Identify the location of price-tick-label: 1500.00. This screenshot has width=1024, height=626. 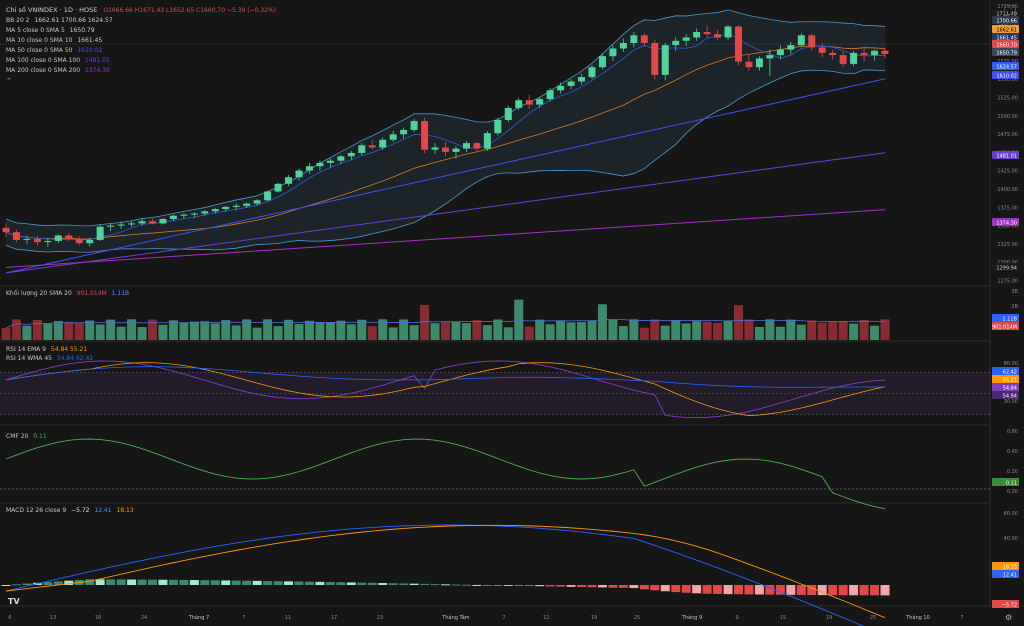
(1007, 117).